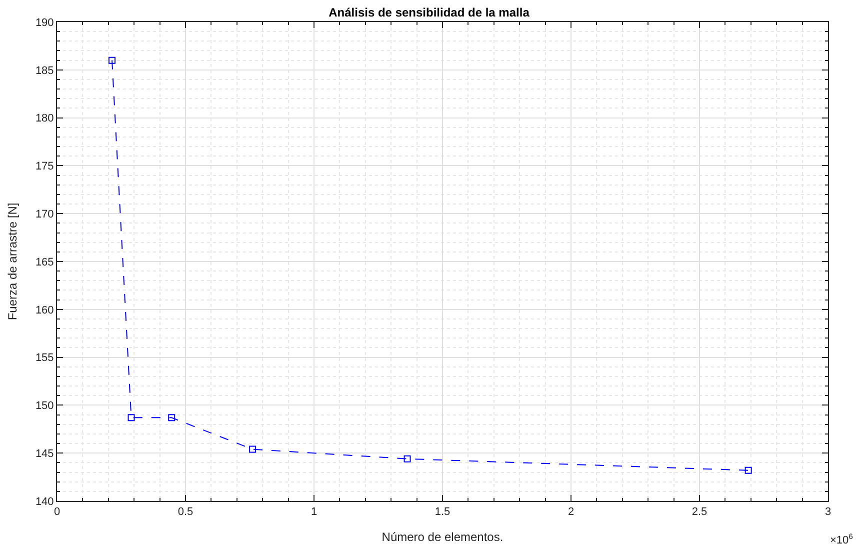 The image size is (858, 554). Describe the element at coordinates (700, 512) in the screenshot. I see `x-tick-label: 2.5` at that location.